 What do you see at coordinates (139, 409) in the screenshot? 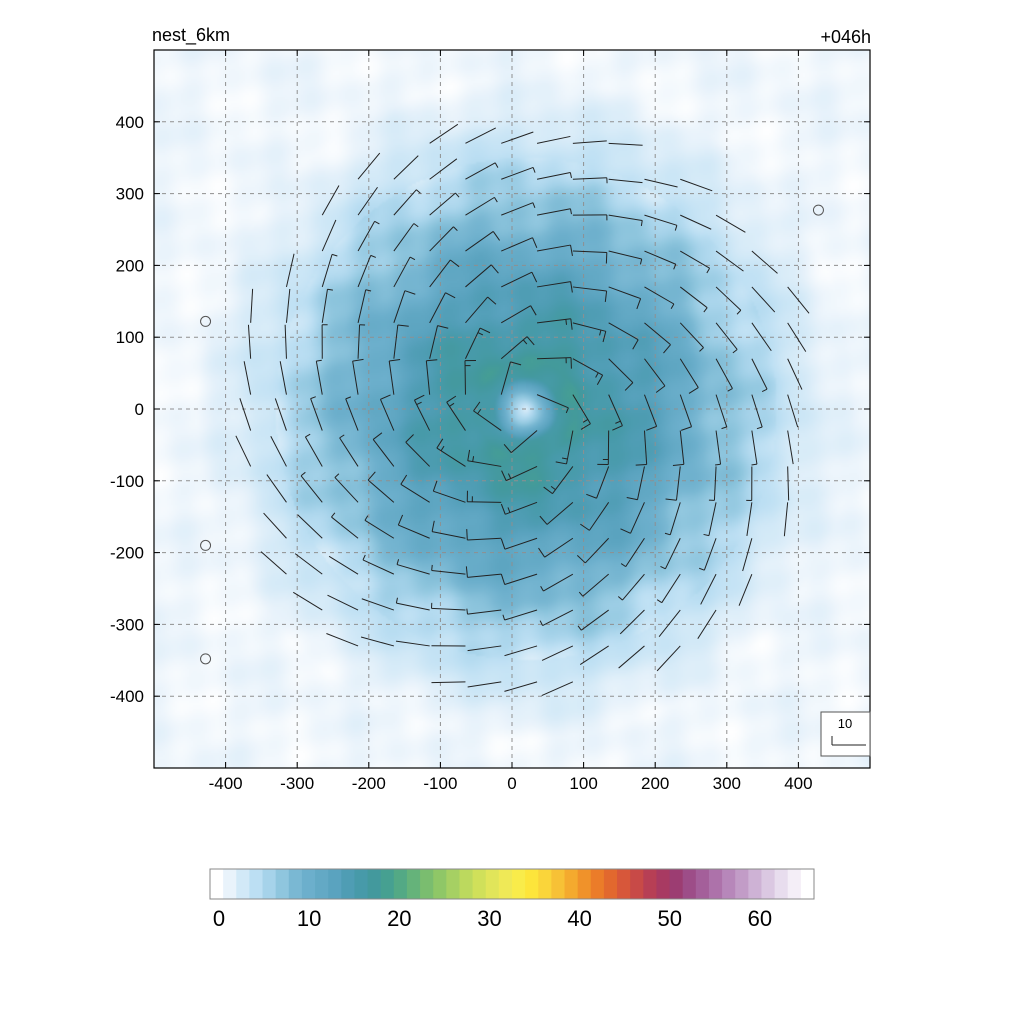
I see `y-tick-label: 0` at bounding box center [139, 409].